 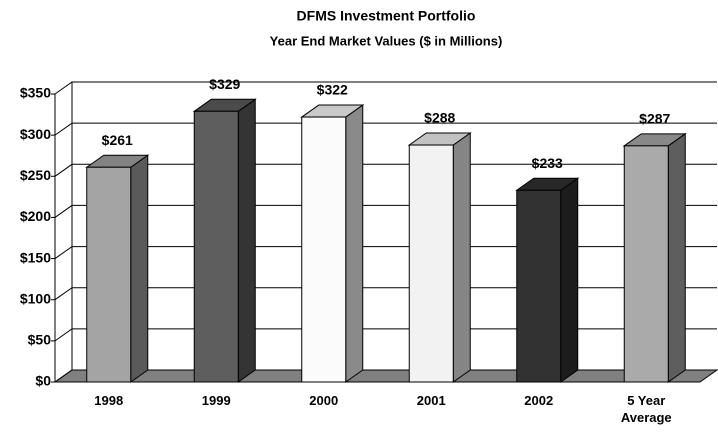 I want to click on y-tick-label: $200, so click(x=35, y=216).